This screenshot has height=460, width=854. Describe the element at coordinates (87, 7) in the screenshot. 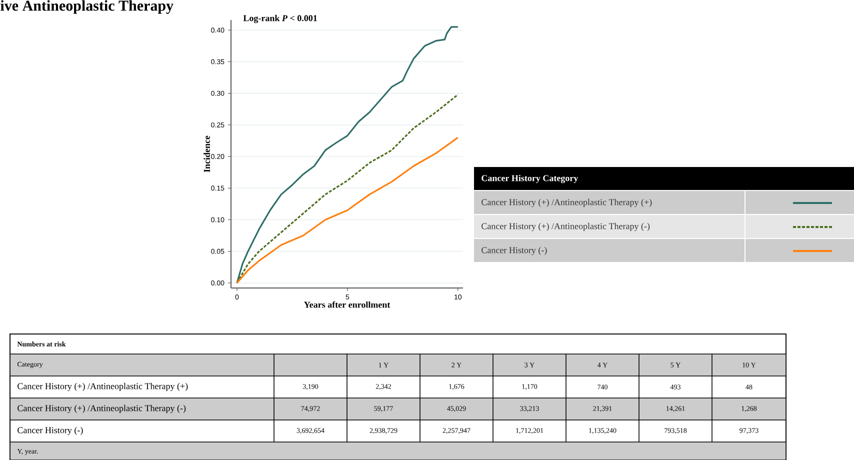

I see `text: ive Antineoplastic Therapy` at that location.